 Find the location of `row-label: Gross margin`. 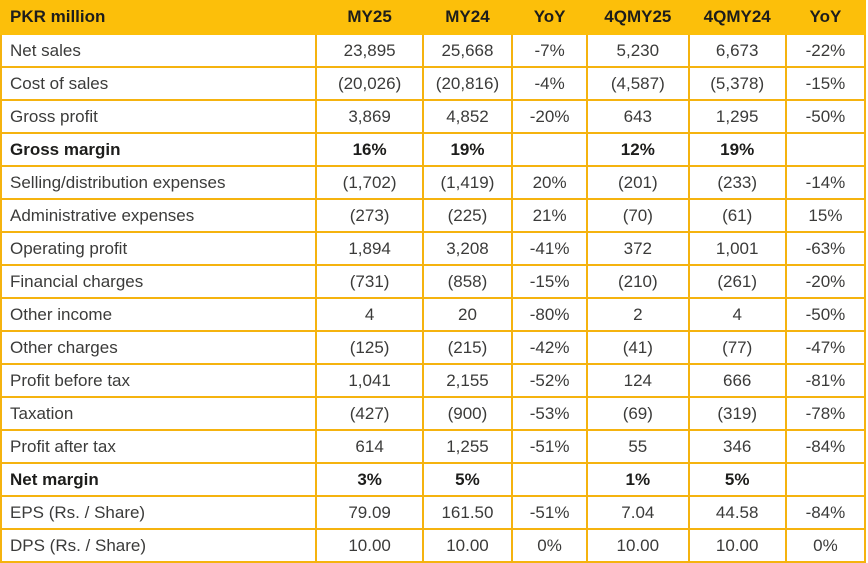

row-label: Gross margin is located at coordinates (159, 149).